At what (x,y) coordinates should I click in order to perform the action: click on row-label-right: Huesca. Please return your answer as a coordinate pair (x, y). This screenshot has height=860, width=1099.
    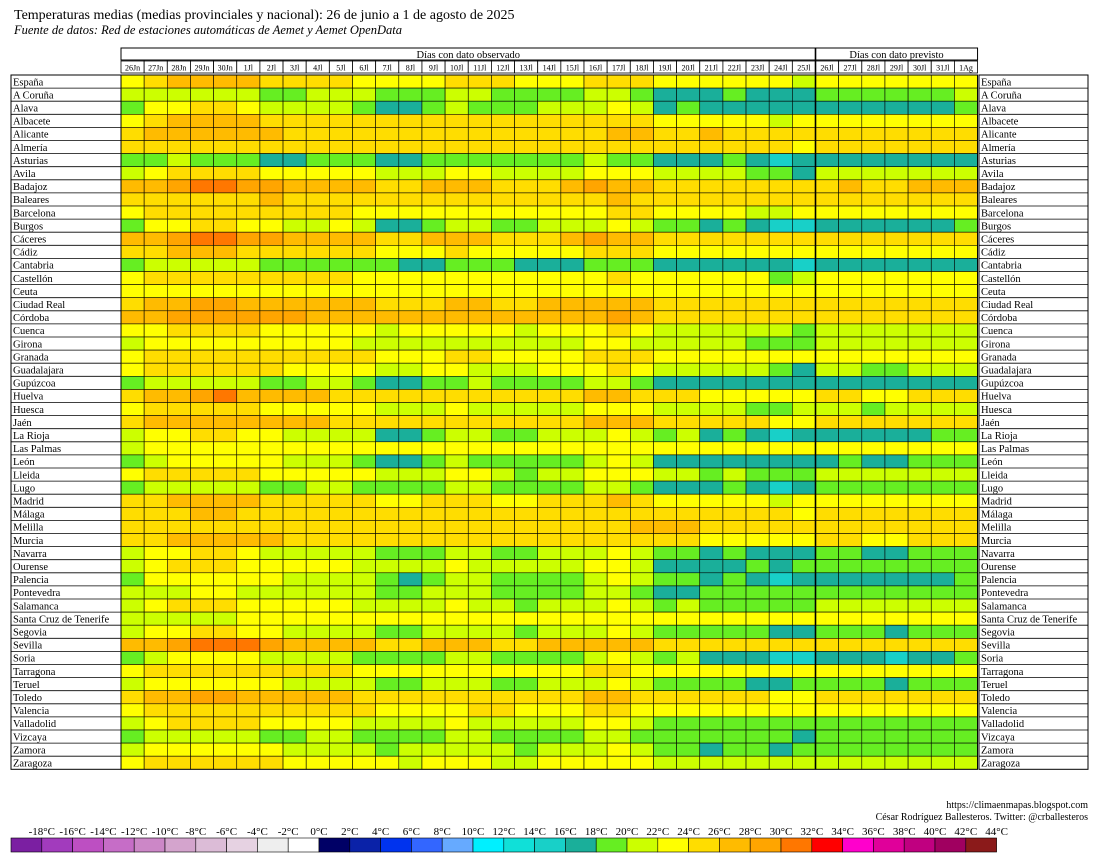
    Looking at the image, I should click on (996, 410).